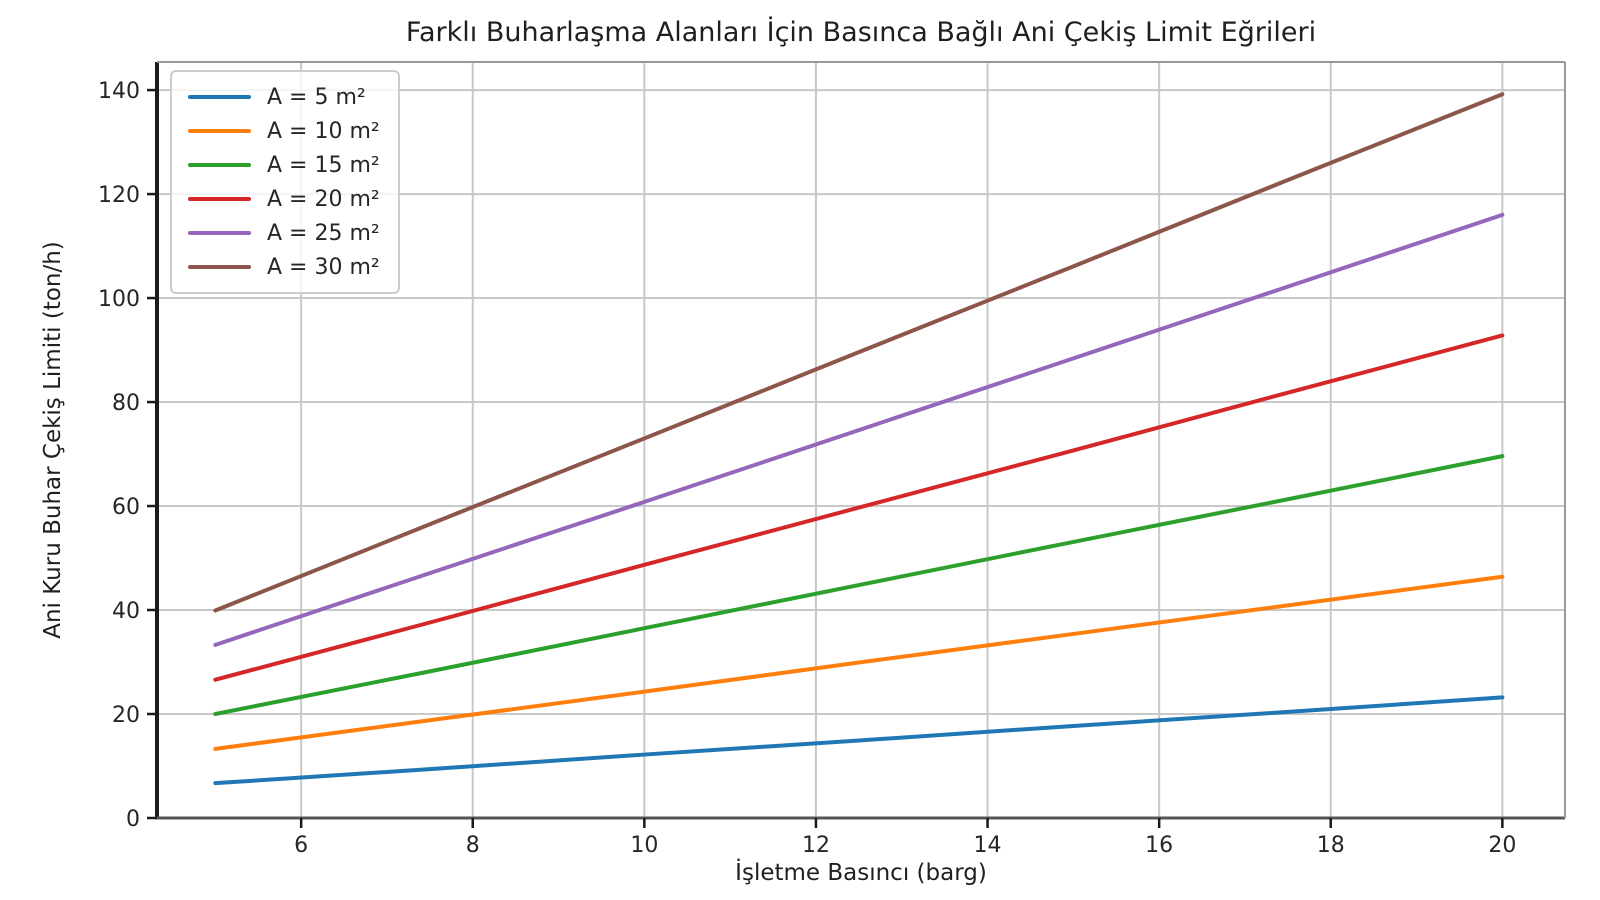 The image size is (1600, 900). Describe the element at coordinates (473, 845) in the screenshot. I see `x-tick-label: 8` at that location.